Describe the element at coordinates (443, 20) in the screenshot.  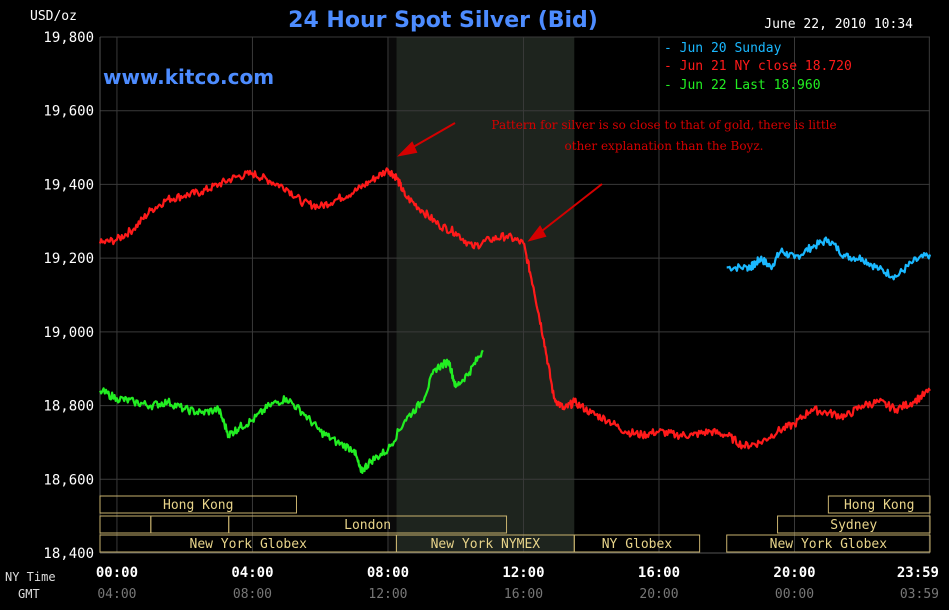
I see `chart-title: 24 Hour Spot Silver (Bid)` at that location.